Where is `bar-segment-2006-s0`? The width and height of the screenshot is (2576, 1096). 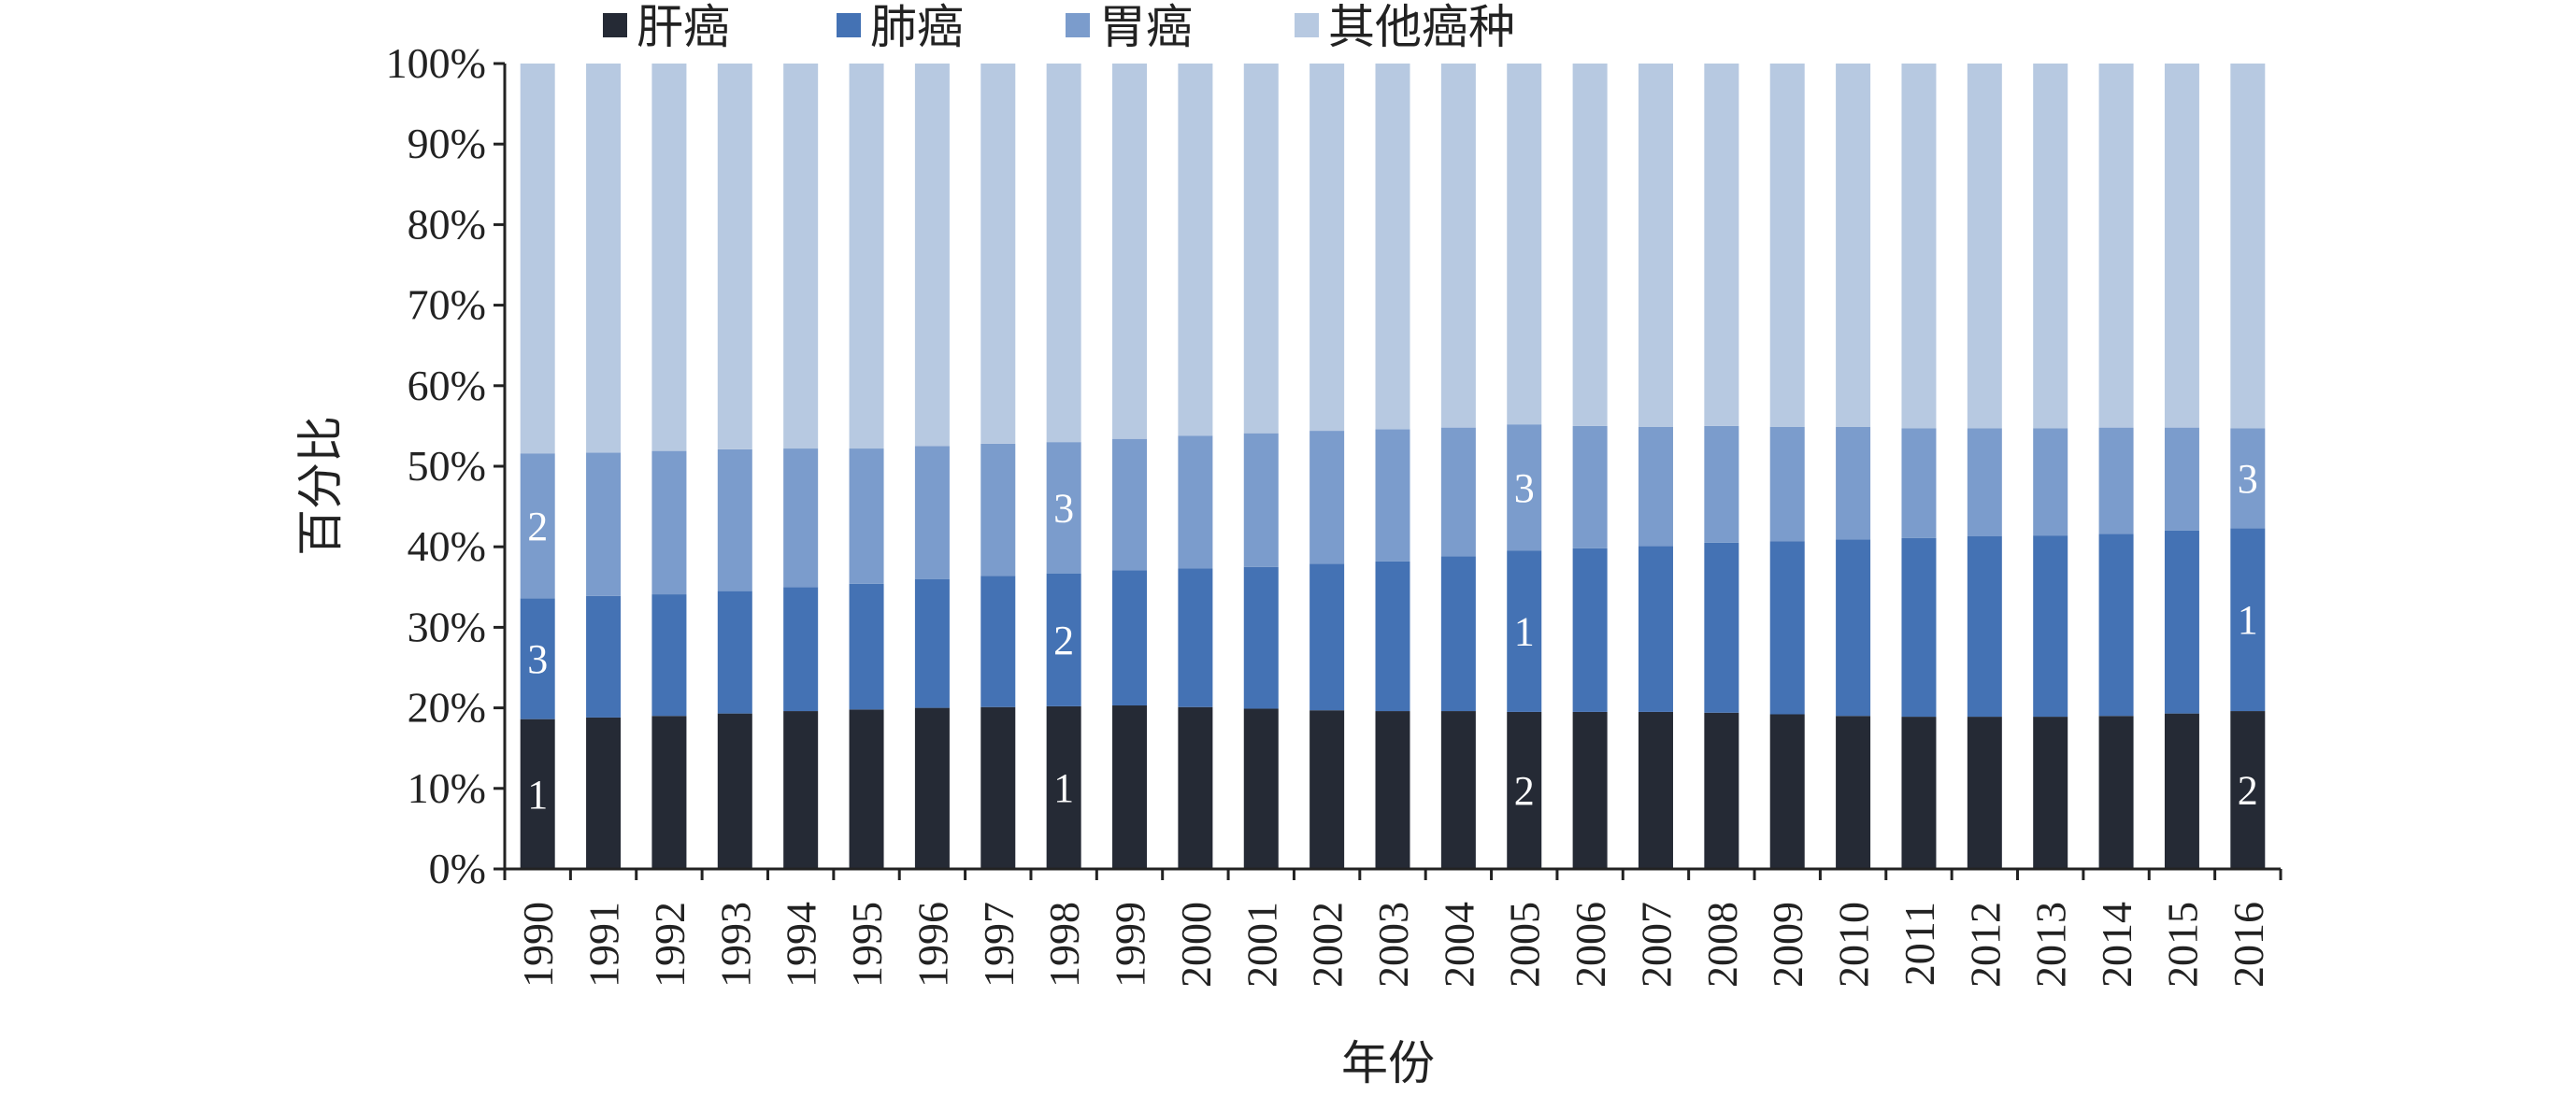 bar-segment-2006-s0 is located at coordinates (1590, 790).